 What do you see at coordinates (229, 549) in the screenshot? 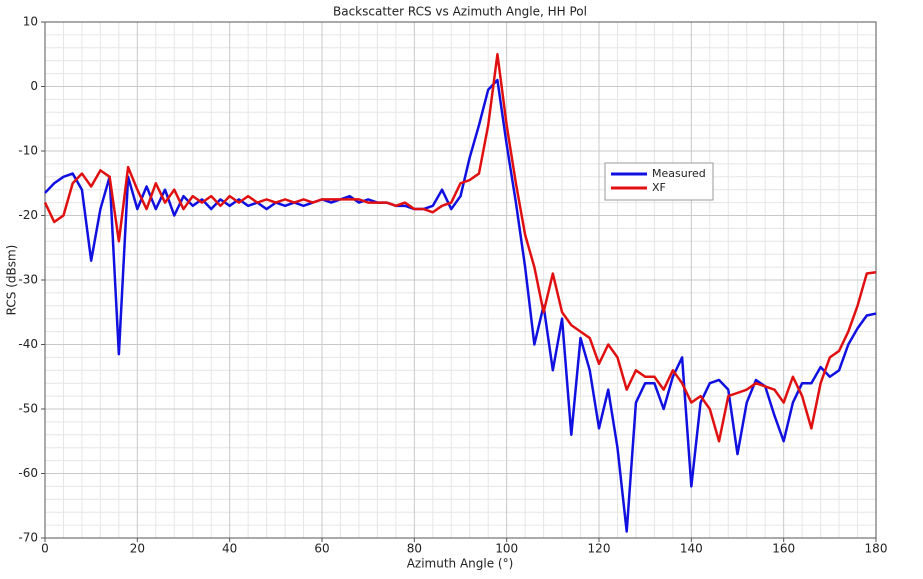
I see `x-tick-label: 40` at bounding box center [229, 549].